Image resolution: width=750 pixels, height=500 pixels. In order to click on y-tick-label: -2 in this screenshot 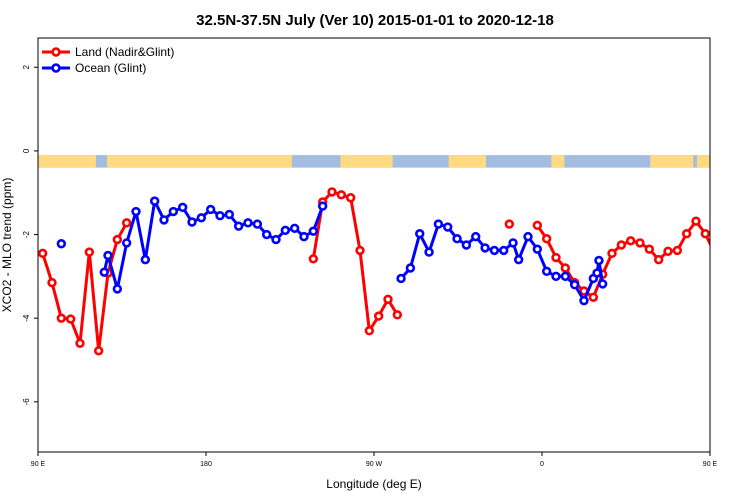, I will do `click(26, 234)`.